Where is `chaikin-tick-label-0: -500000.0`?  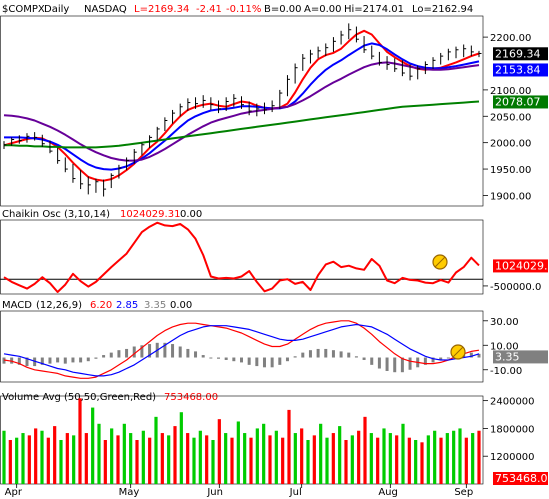 chaikin-tick-label-0: -500000.0 is located at coordinates (515, 287).